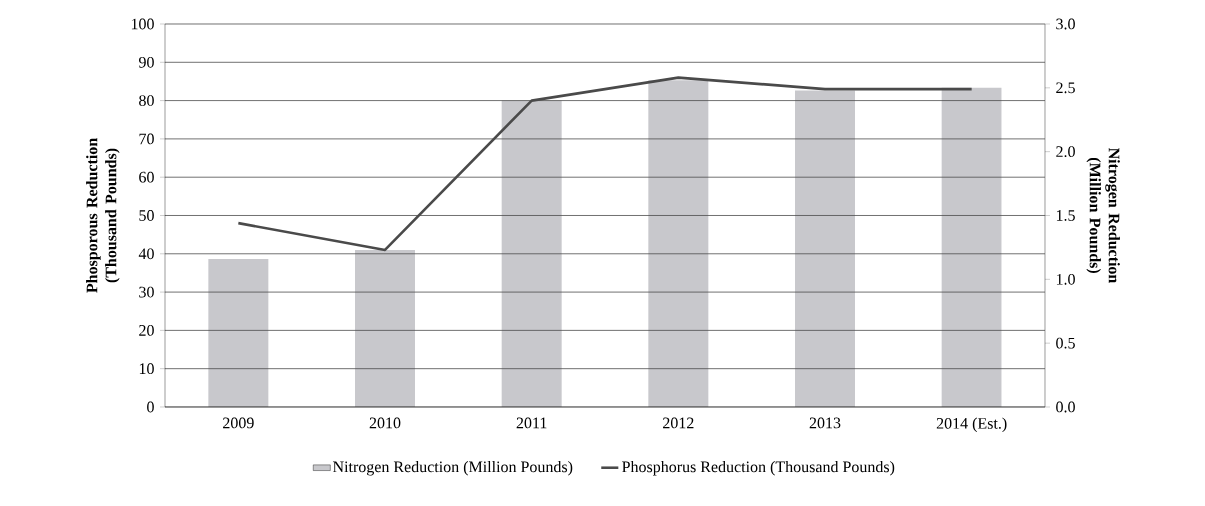 The width and height of the screenshot is (1205, 506). Describe the element at coordinates (146, 139) in the screenshot. I see `y-tick-label: 70` at that location.